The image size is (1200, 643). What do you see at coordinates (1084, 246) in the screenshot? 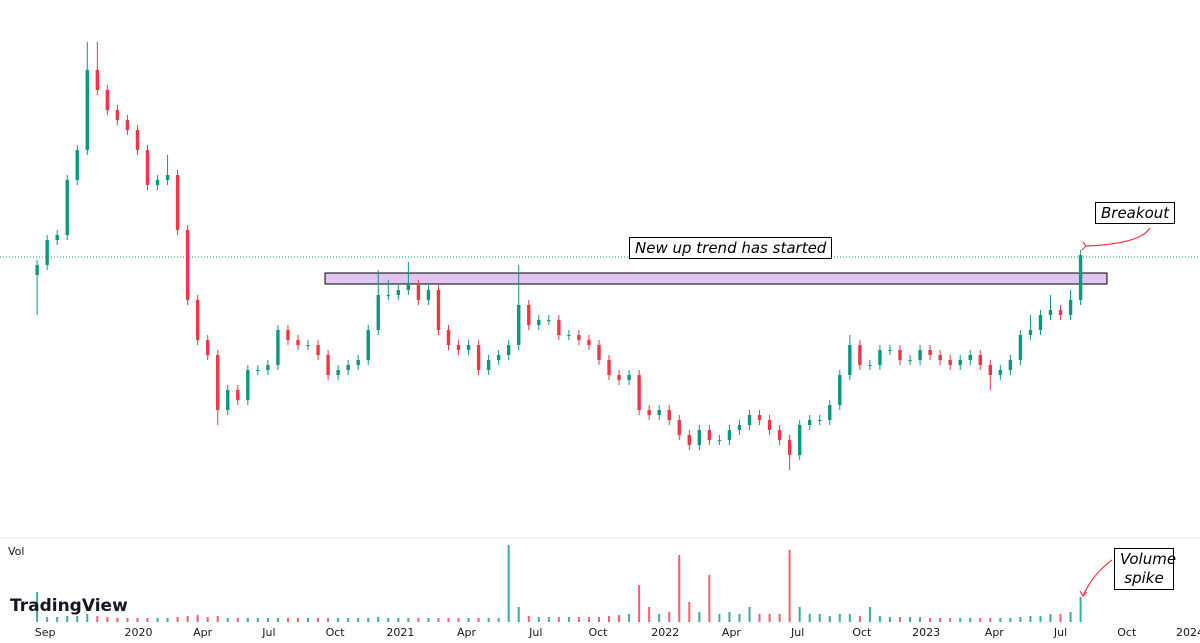
I see `breakout-arrowhead` at bounding box center [1084, 246].